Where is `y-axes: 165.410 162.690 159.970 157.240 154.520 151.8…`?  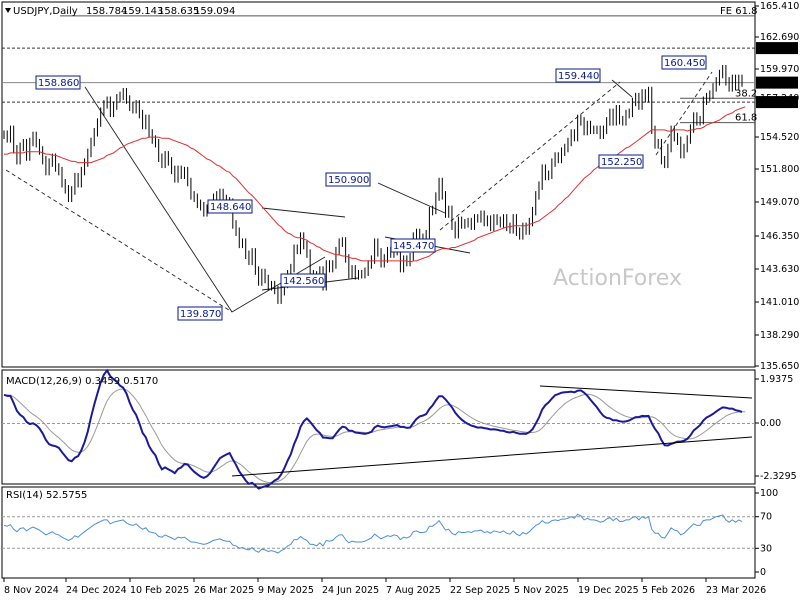 y-axes: 165.410 162.690 159.970 157.240 154.520 151.8… is located at coordinates (777, 289).